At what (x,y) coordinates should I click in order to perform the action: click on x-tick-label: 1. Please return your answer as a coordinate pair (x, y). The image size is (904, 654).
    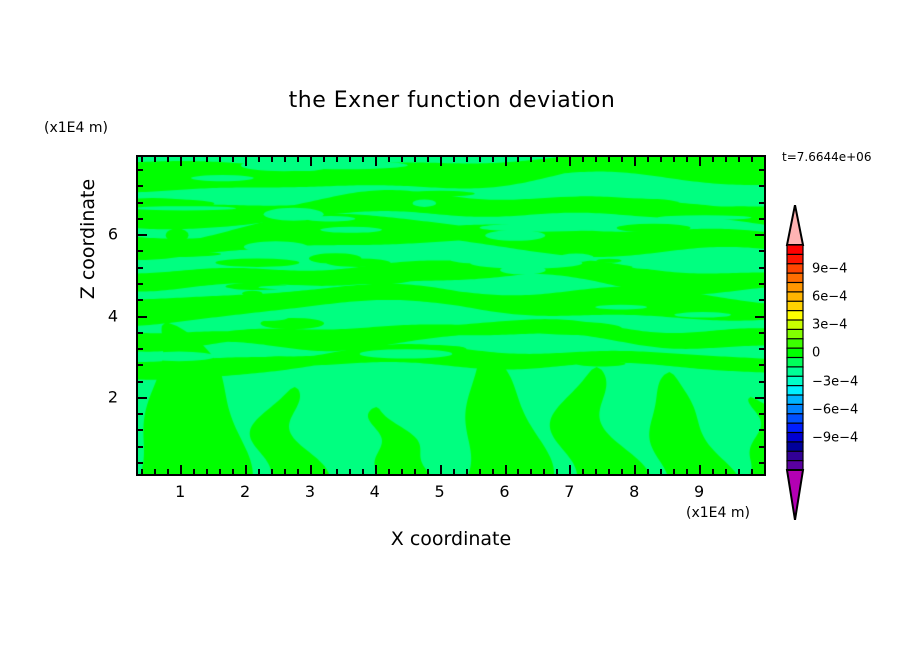
    Looking at the image, I should click on (180, 491).